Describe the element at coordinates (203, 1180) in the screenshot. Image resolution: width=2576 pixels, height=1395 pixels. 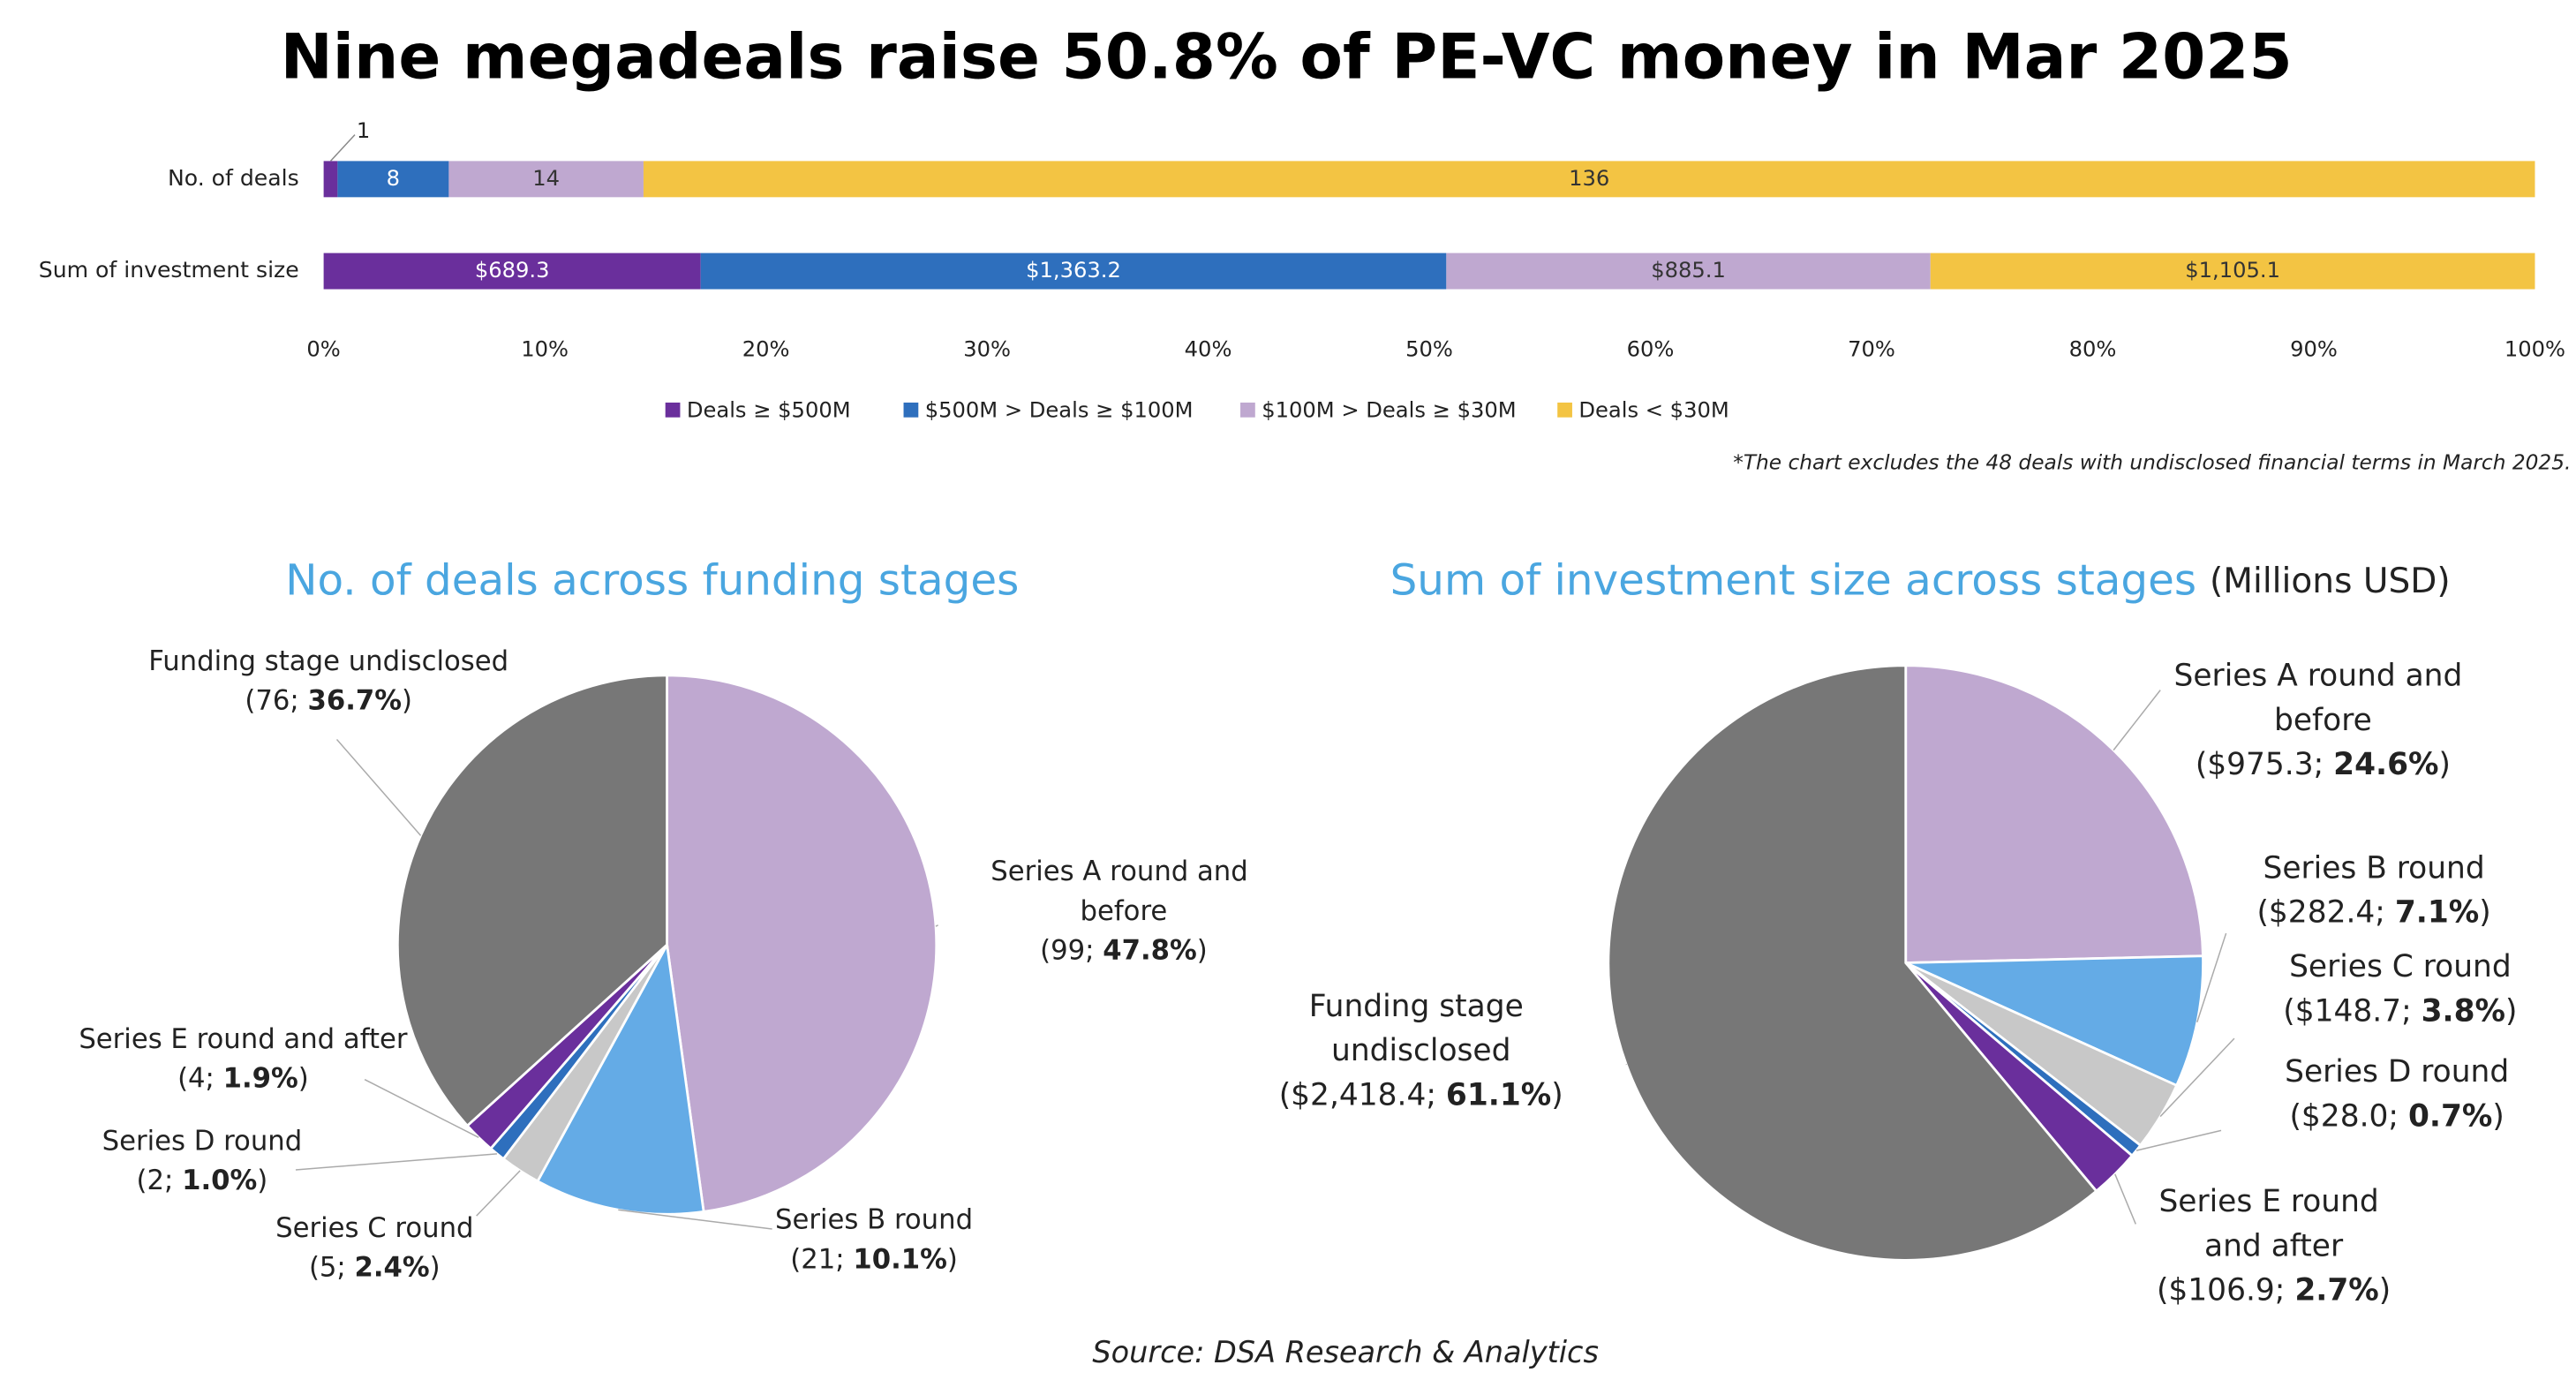
I see `slice-value-label: (2; 1.0%)` at that location.